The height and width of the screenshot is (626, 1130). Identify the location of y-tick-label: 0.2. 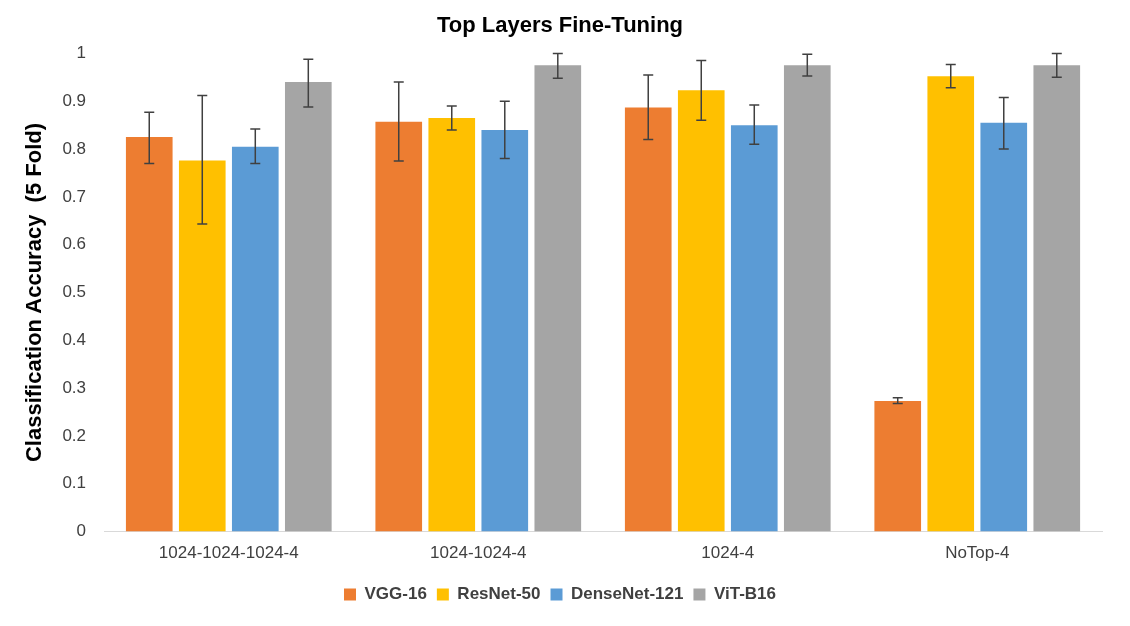
(74, 435).